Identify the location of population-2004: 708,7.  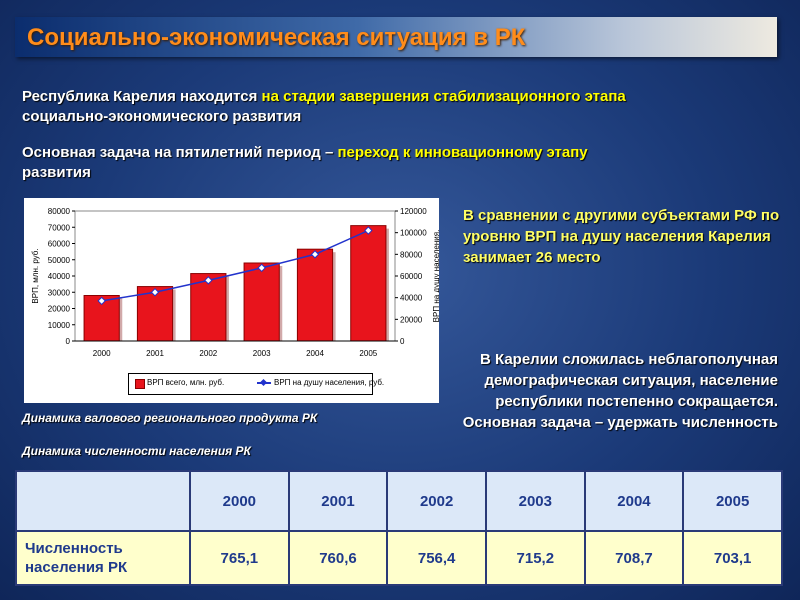
(634, 558).